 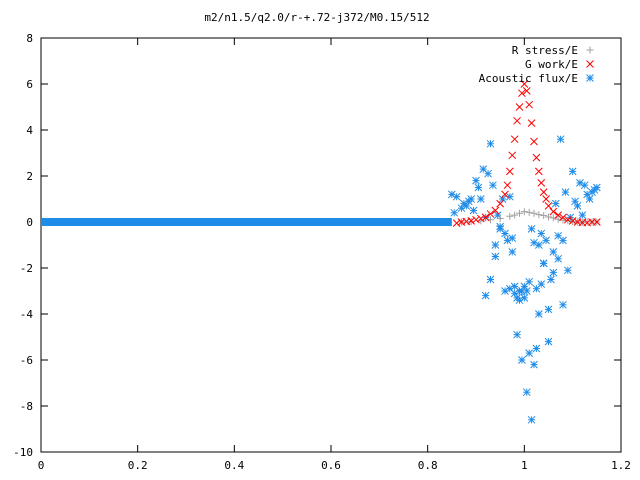 I want to click on y-tick-label: 0, so click(x=29, y=222).